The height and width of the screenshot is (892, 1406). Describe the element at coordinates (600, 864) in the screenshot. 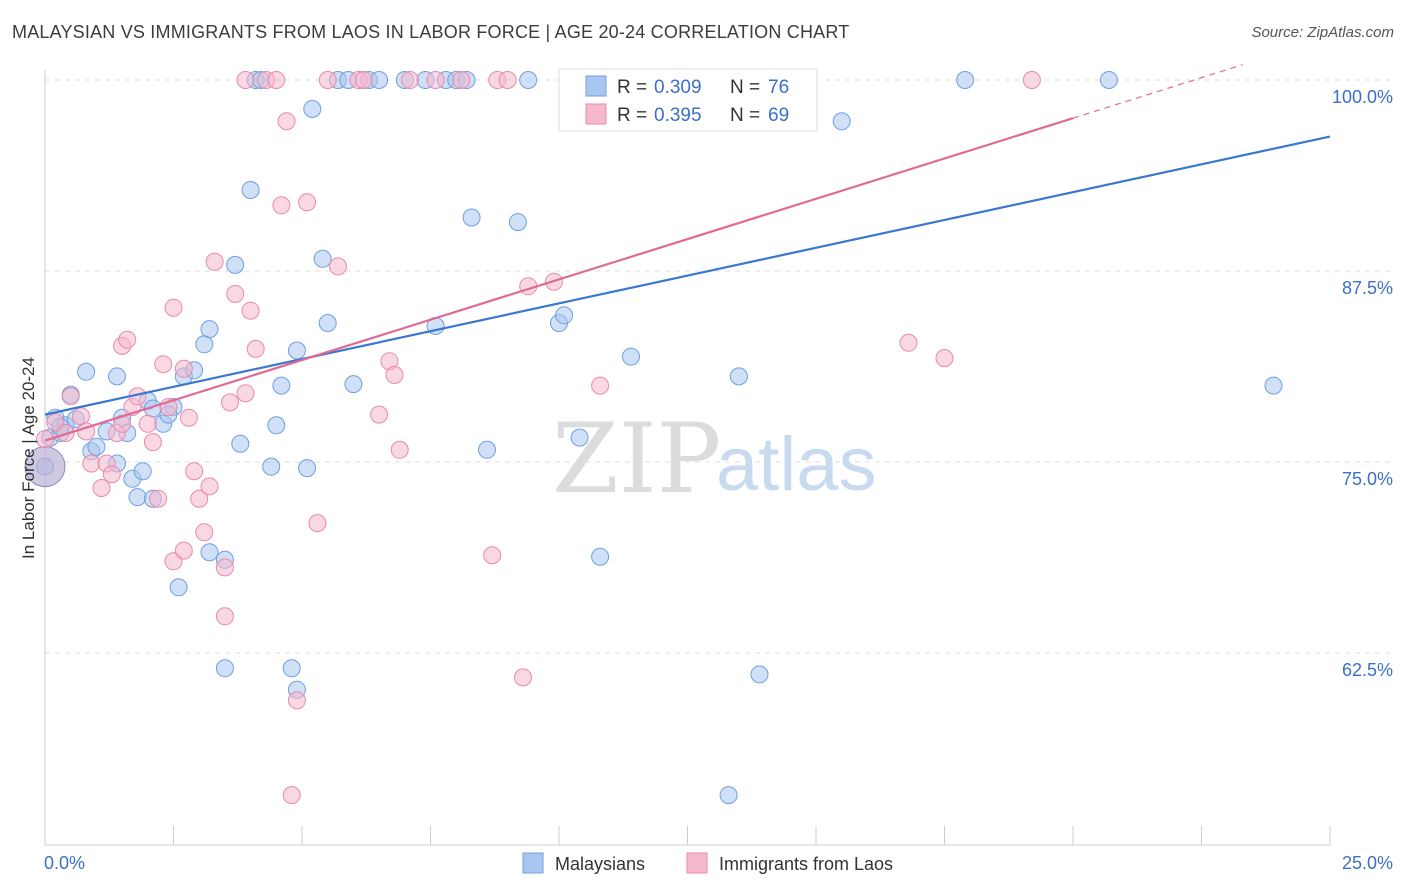

I see `bottom-legend-malaysians: Malaysians` at that location.